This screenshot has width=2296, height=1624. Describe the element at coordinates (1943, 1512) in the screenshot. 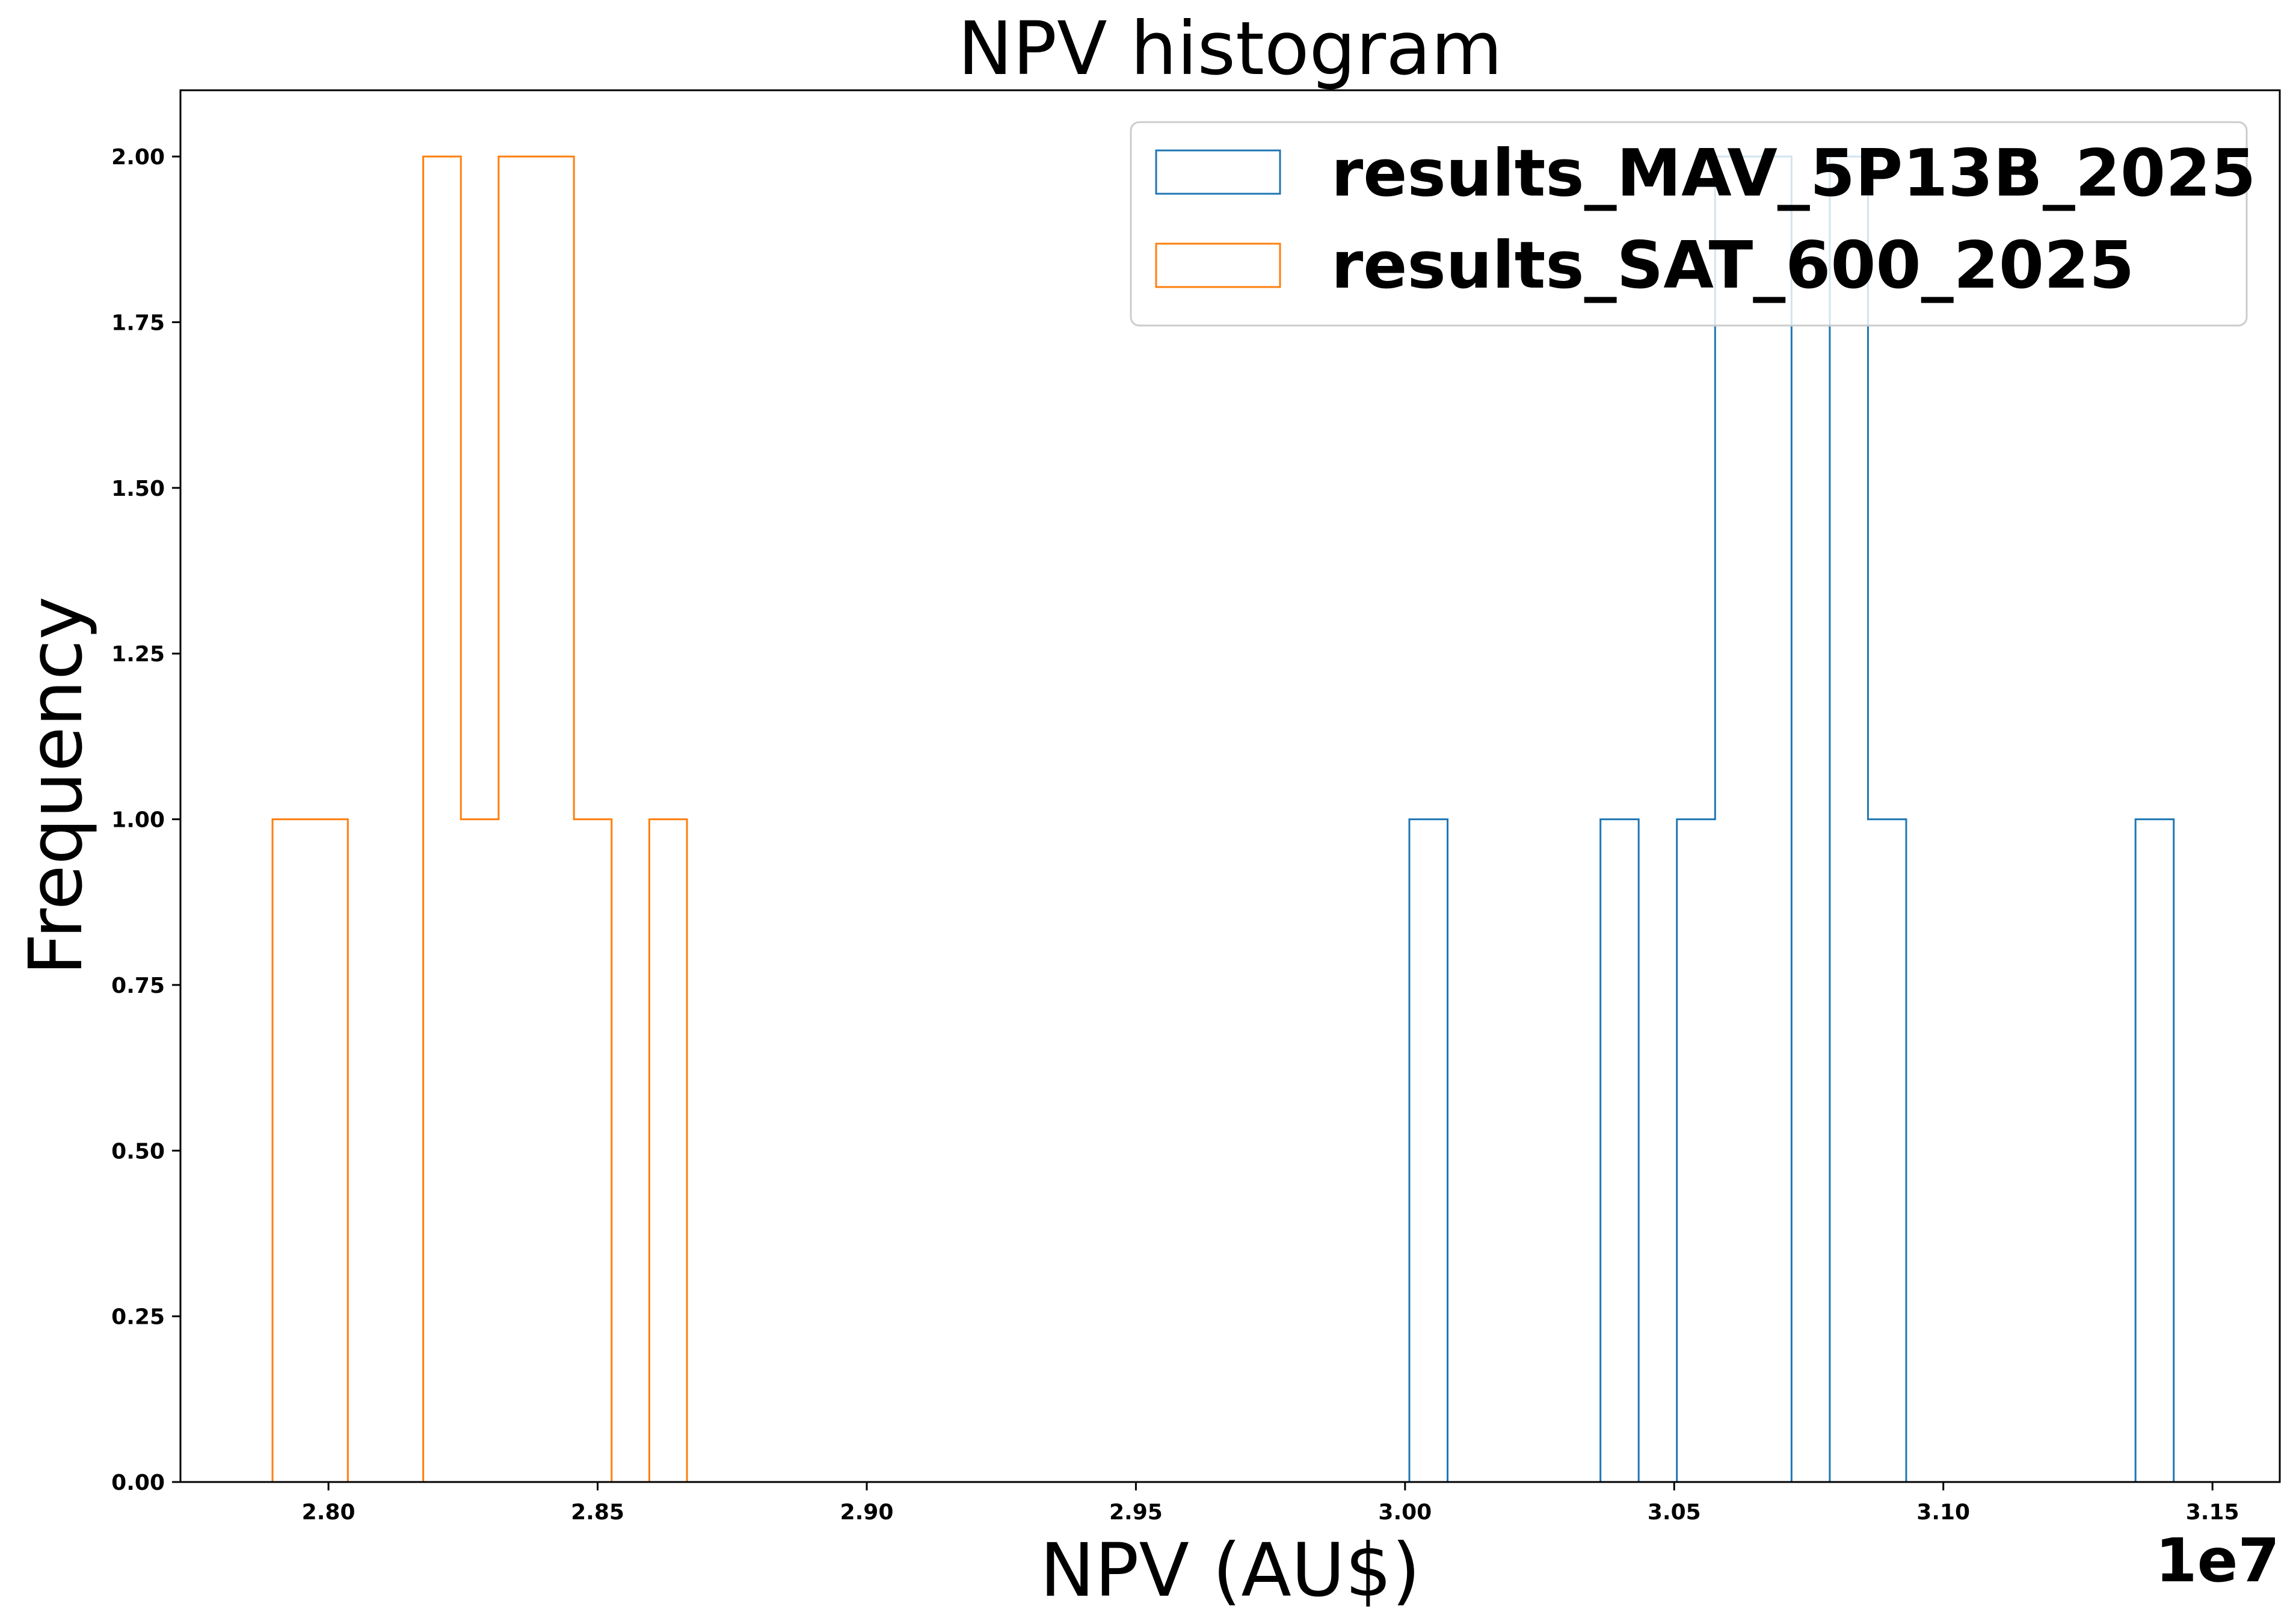

I see `x-tick-label: 3.10` at that location.